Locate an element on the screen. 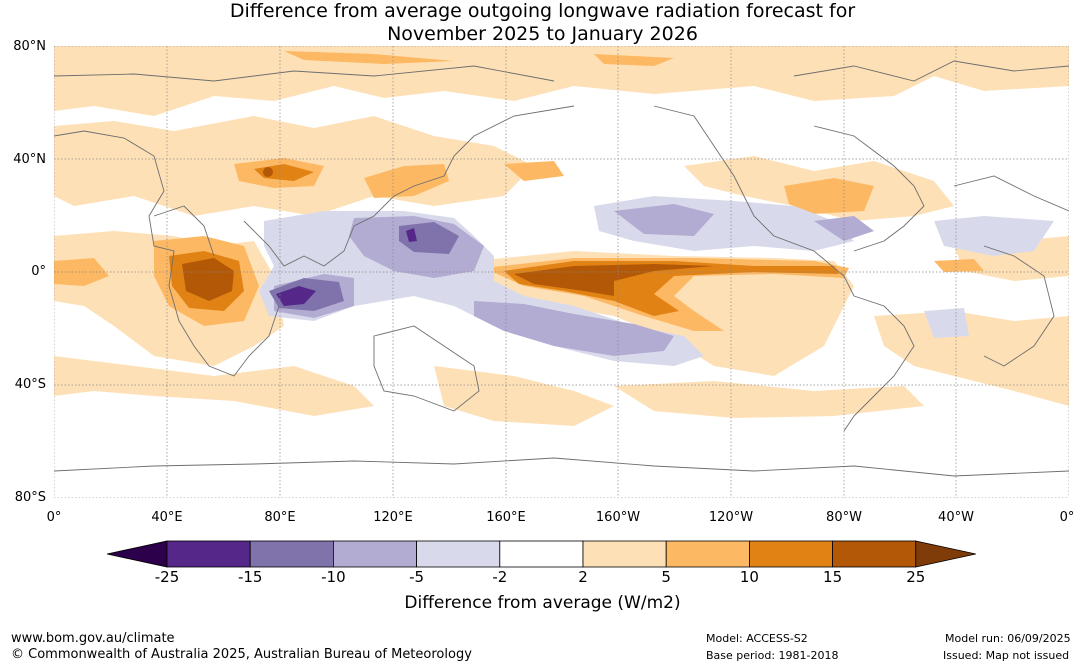 The image size is (1085, 667). lat-label-equator: 0° is located at coordinates (38, 271).